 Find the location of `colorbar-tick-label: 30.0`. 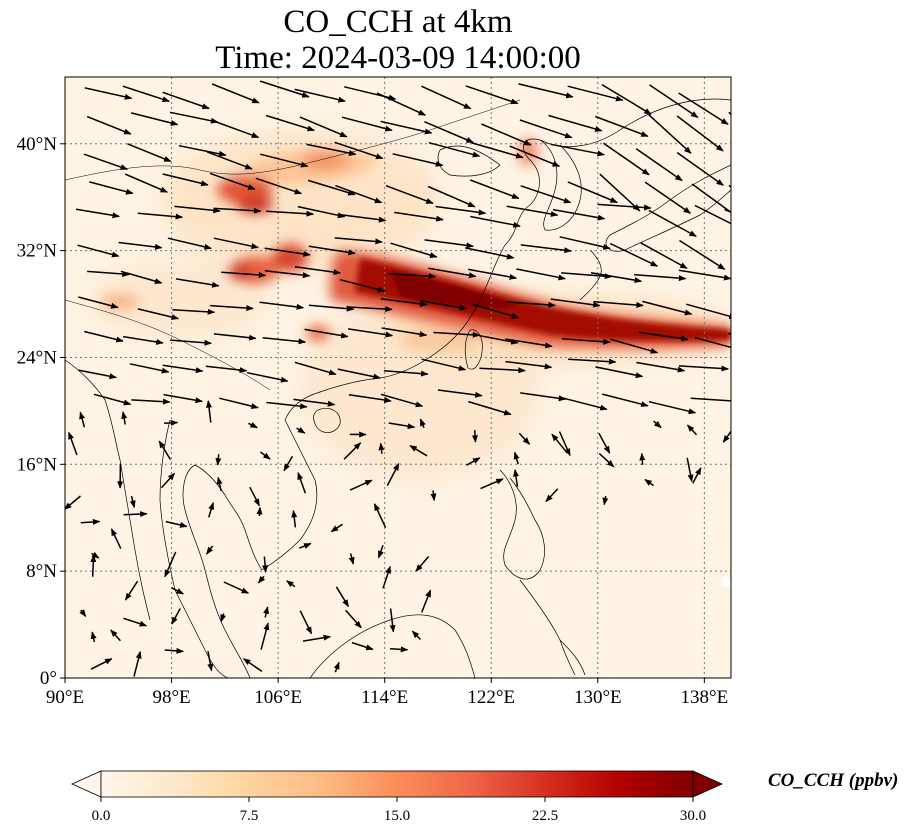

colorbar-tick-label: 30.0 is located at coordinates (693, 816).